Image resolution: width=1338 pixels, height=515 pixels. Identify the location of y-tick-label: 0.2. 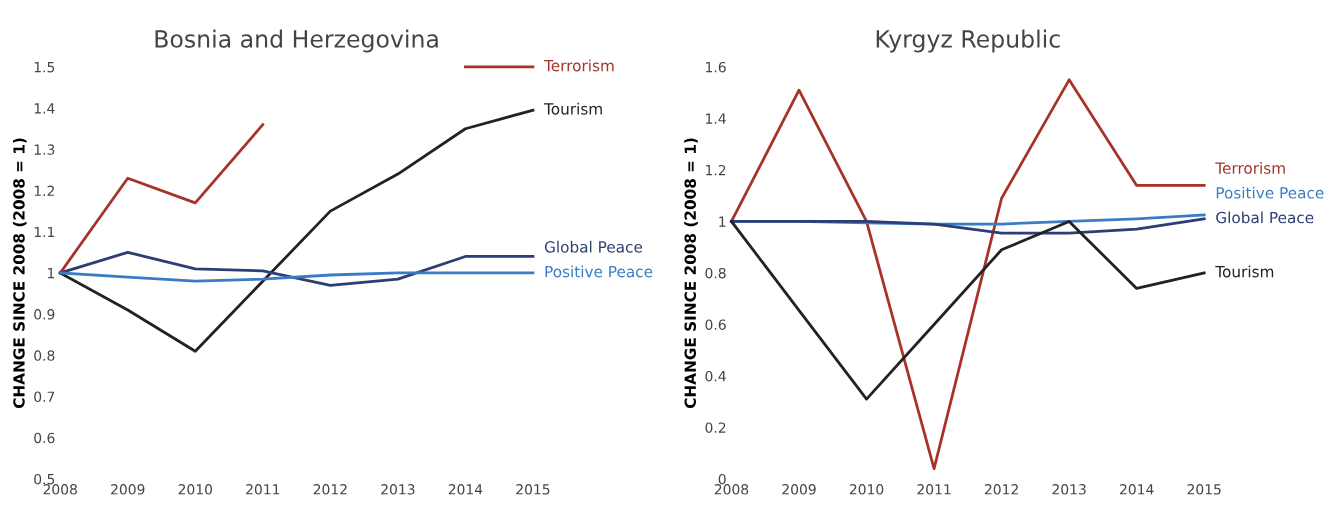
(715, 427).